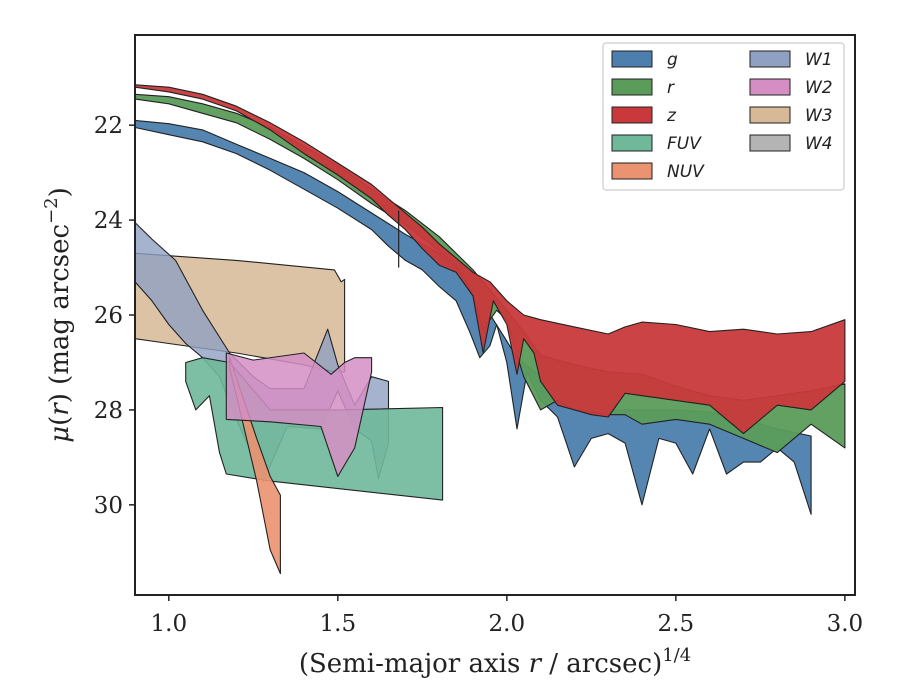 This screenshot has width=900, height=700. I want to click on legend-swatch-w4, so click(770, 143).